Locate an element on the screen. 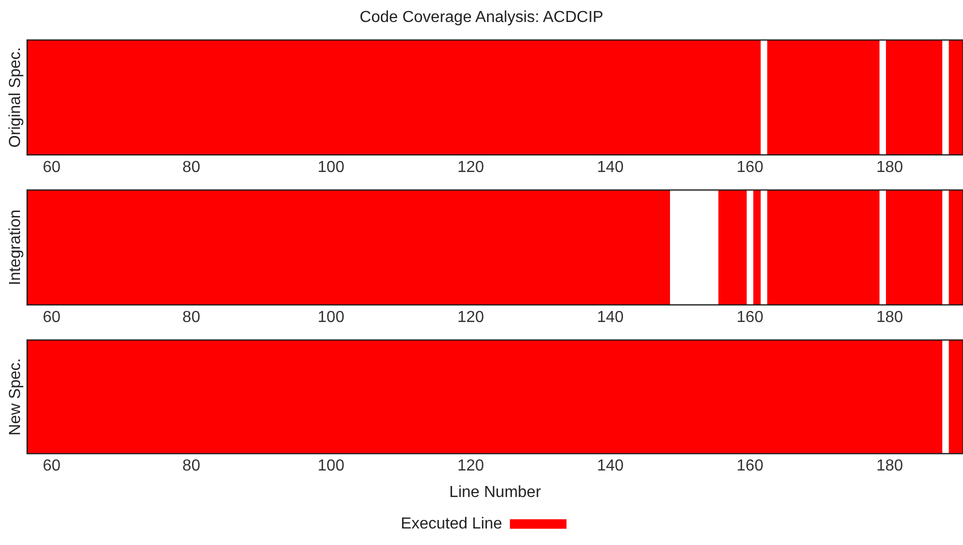  y-axis-title: Integration is located at coordinates (15, 248).